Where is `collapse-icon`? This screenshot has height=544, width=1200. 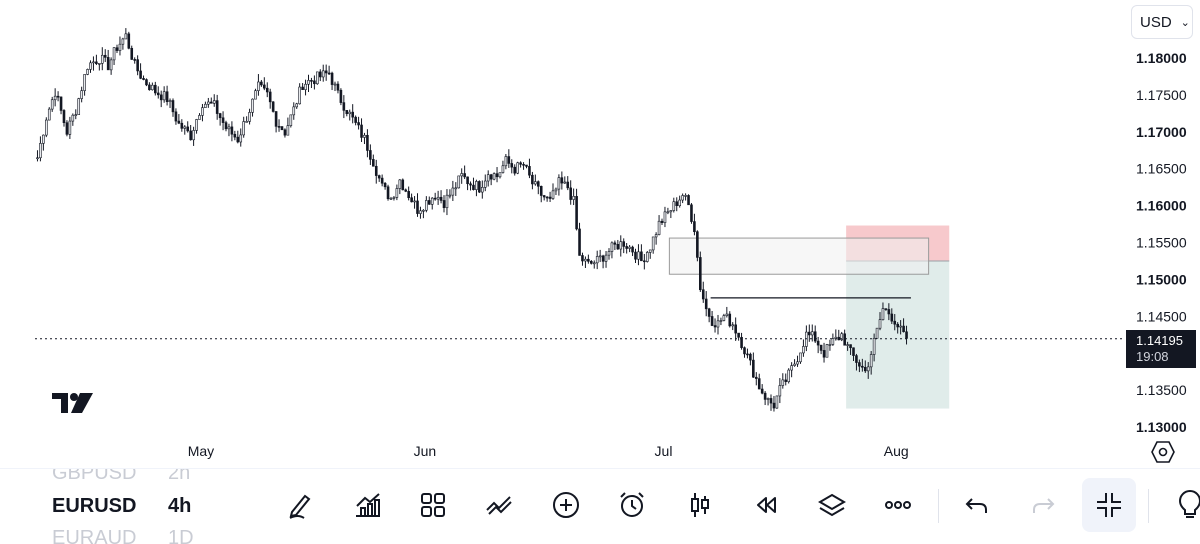
collapse-icon is located at coordinates (1109, 505).